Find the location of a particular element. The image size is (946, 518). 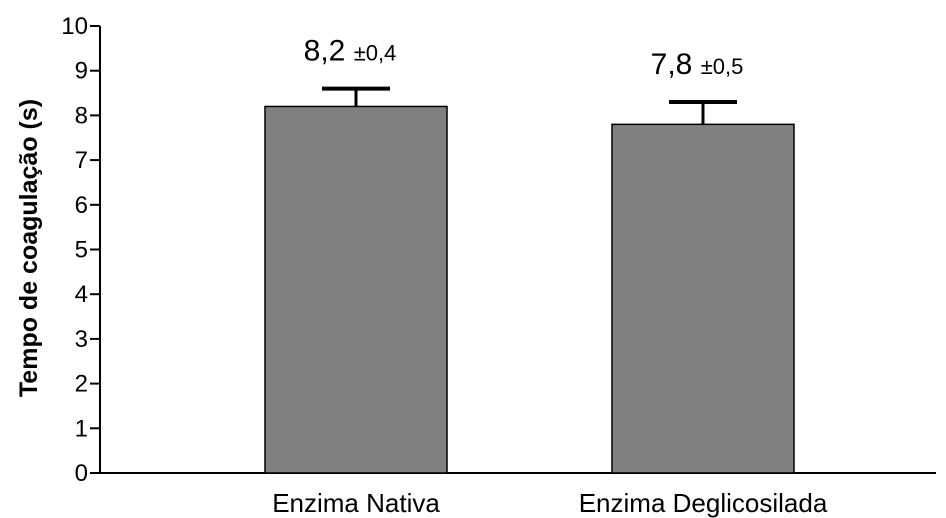

y-axis: 0 1 2 3 4 5 6 7 8 9 10 is located at coordinates (81, 250).